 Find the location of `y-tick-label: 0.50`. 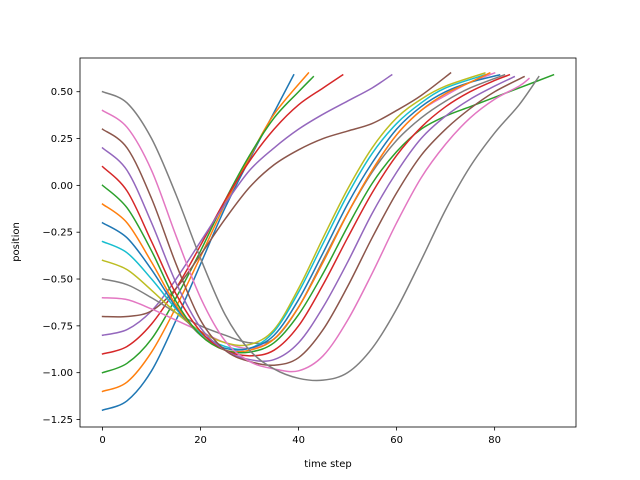

y-tick-label: 0.50 is located at coordinates (62, 92).